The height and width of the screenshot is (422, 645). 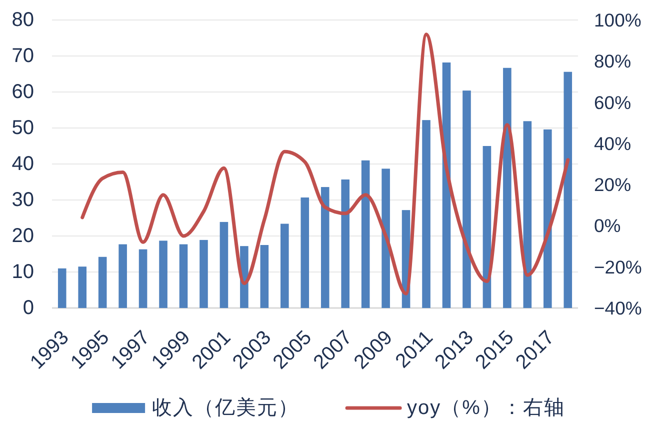 What do you see at coordinates (618, 308) in the screenshot?
I see `y2-tick-label: −40%` at bounding box center [618, 308].